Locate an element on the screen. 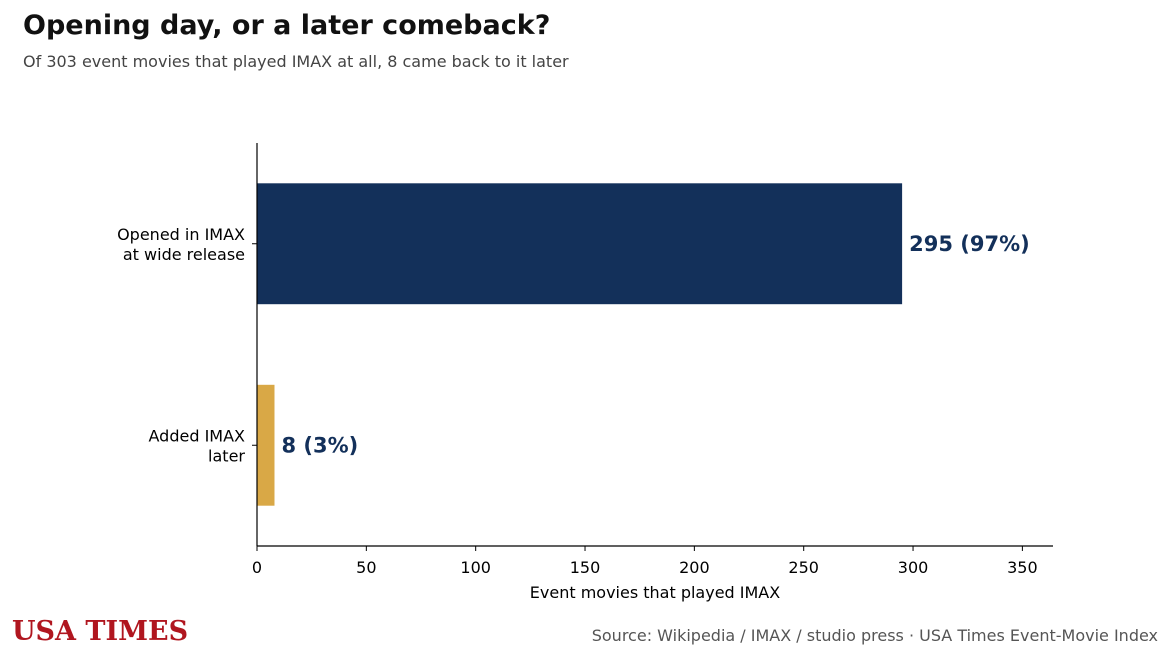 This screenshot has height=650, width=1170. value-label: 8 (3%) is located at coordinates (319, 445).